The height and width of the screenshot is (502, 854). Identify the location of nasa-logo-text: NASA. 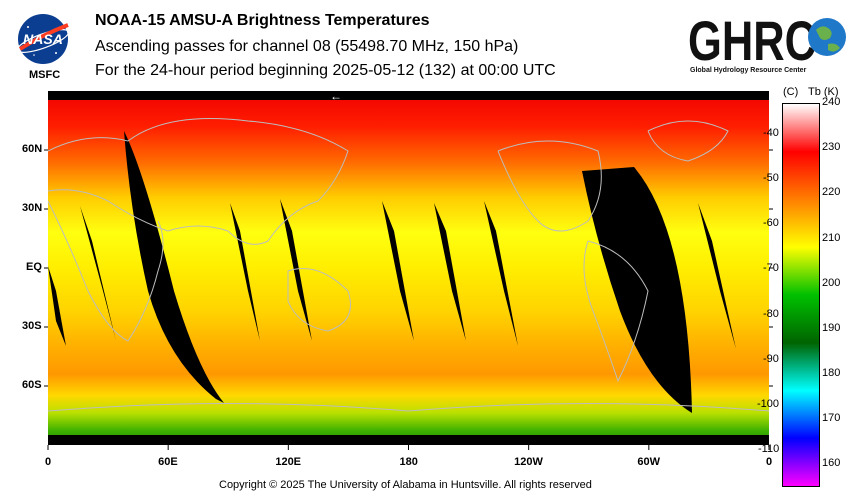
(43, 39).